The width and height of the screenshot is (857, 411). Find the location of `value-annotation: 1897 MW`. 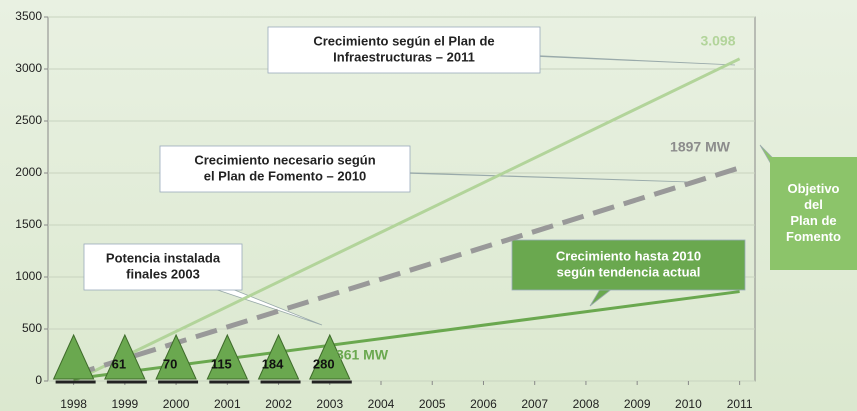

value-annotation: 1897 MW is located at coordinates (700, 147).